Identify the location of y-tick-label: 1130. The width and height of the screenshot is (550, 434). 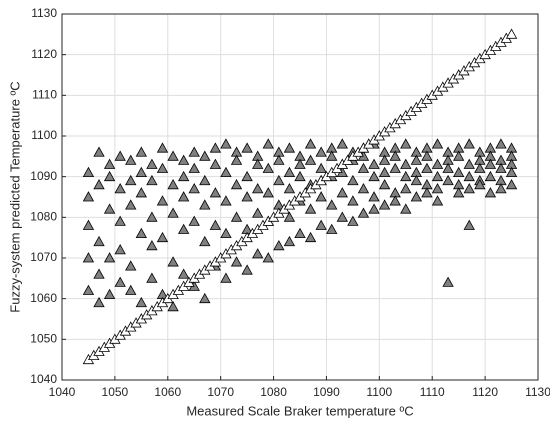
(44, 13).